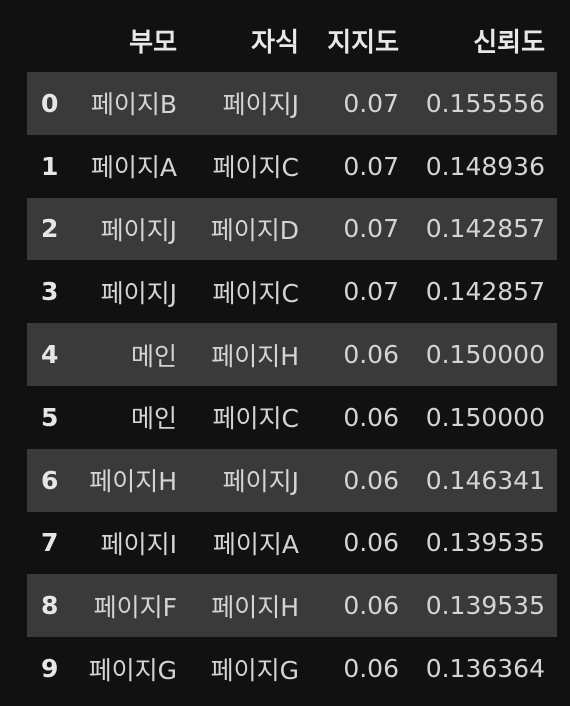  What do you see at coordinates (50, 103) in the screenshot?
I see `row-index: 0` at bounding box center [50, 103].